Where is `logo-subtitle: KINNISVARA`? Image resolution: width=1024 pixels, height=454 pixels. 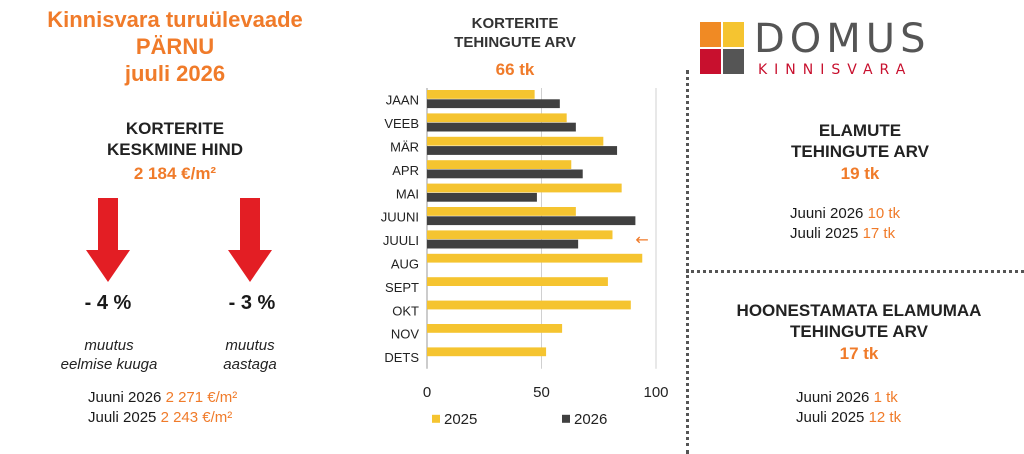 logo-subtitle: KINNISVARA is located at coordinates (835, 70).